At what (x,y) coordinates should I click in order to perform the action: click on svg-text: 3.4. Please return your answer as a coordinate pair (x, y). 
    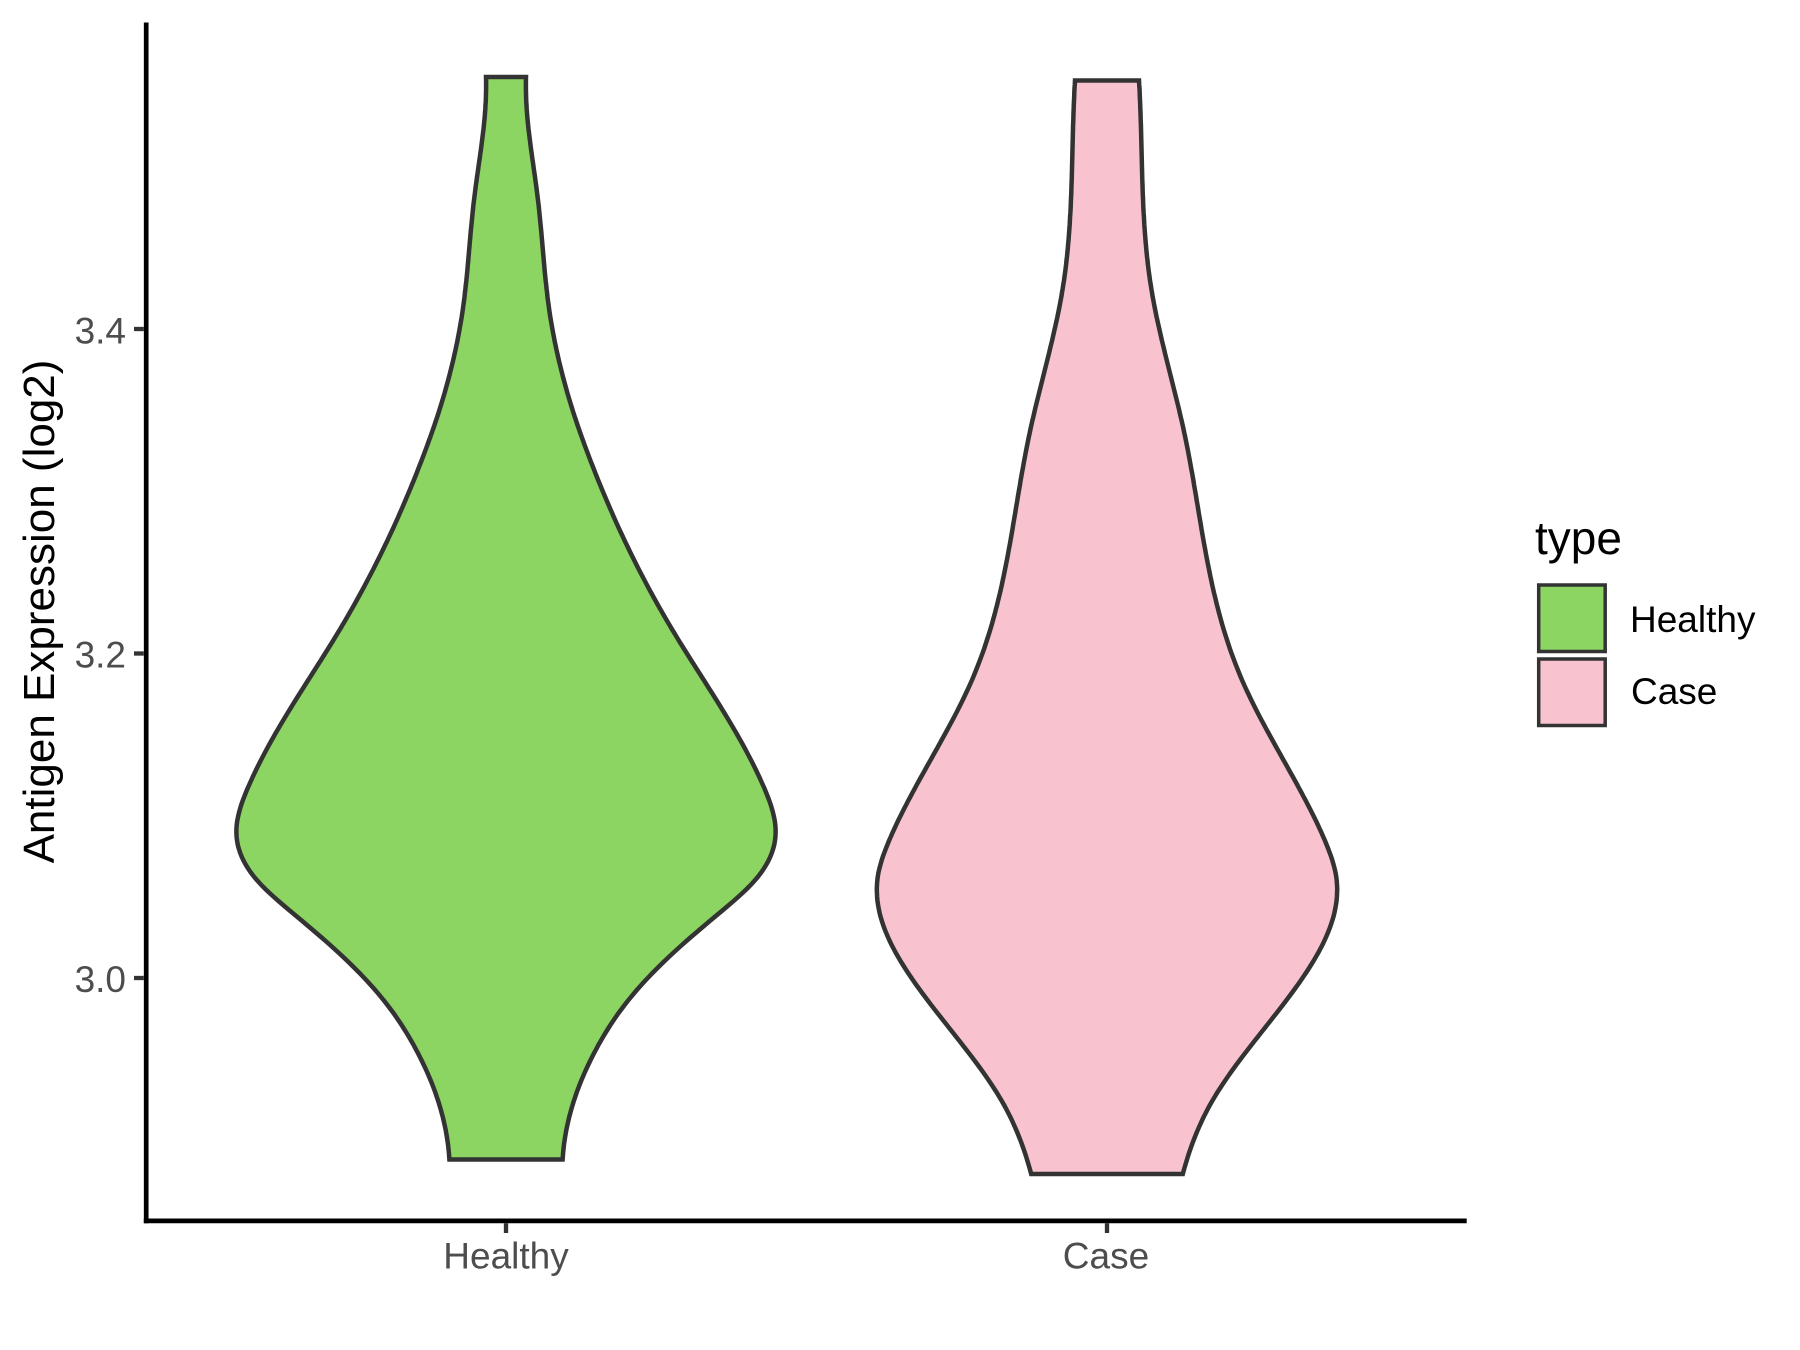
    Looking at the image, I should click on (100, 331).